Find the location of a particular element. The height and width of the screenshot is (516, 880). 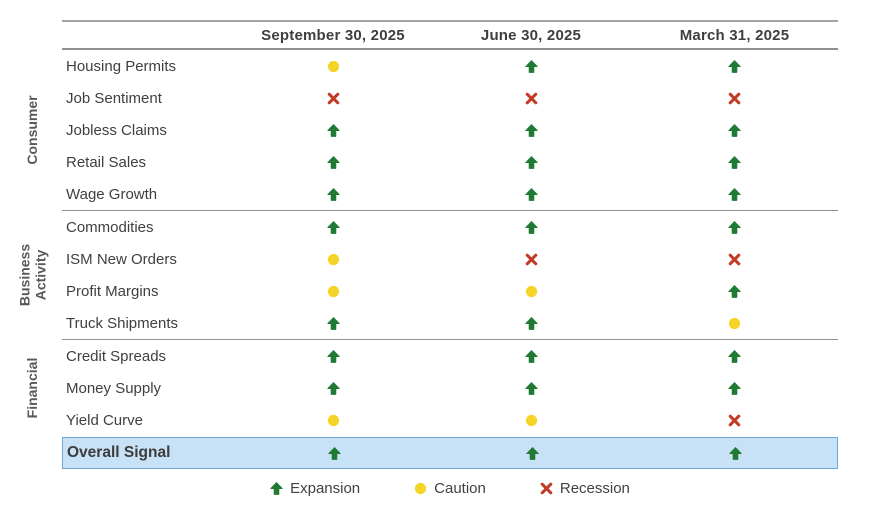

legend: Expansion Caution Recession is located at coordinates (450, 488).